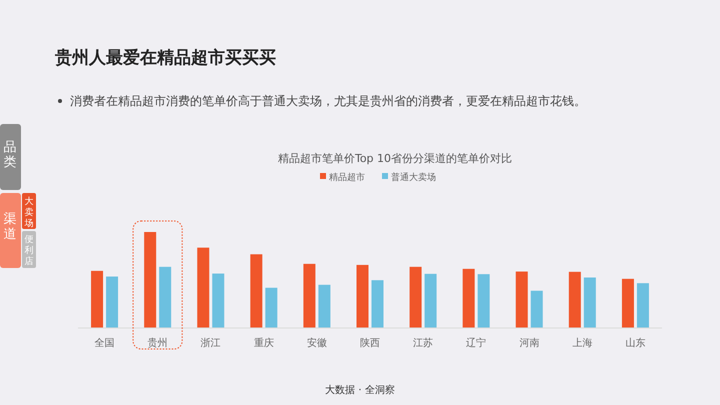  Describe the element at coordinates (635, 343) in the screenshot. I see `x-tick-label: 山东` at that location.